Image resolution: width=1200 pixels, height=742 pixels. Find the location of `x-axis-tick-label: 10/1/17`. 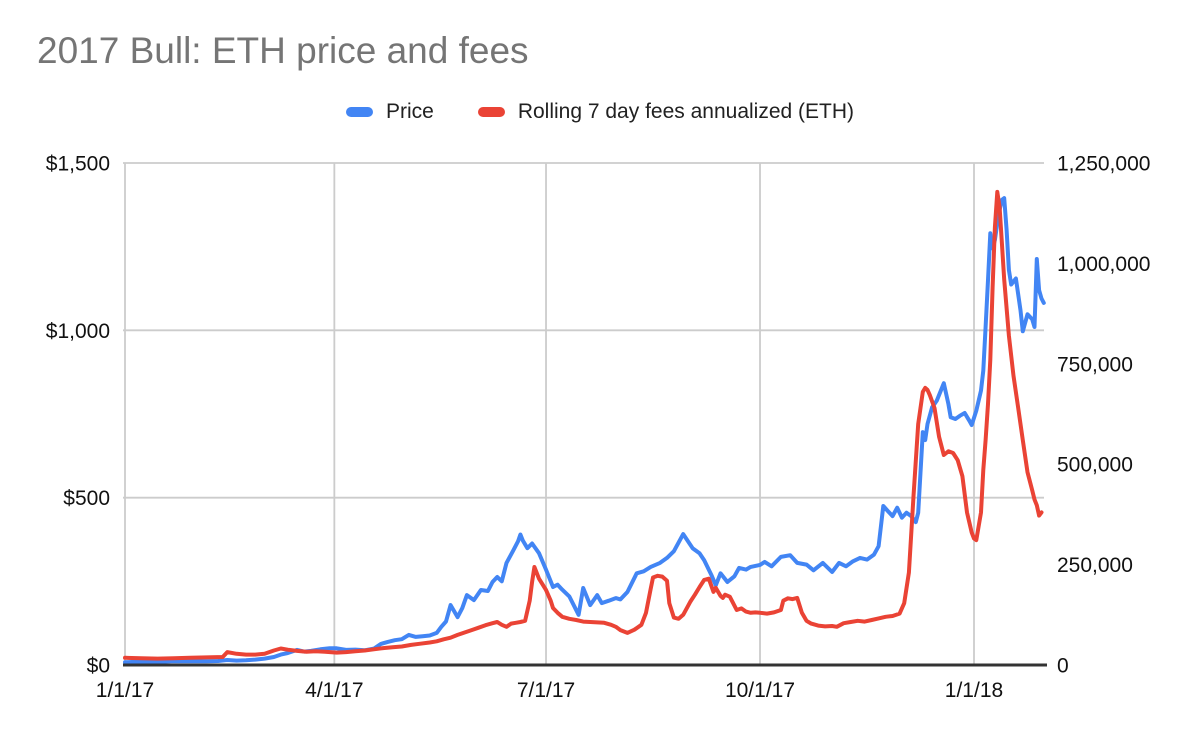

x-axis-tick-label: 10/1/17 is located at coordinates (760, 690).